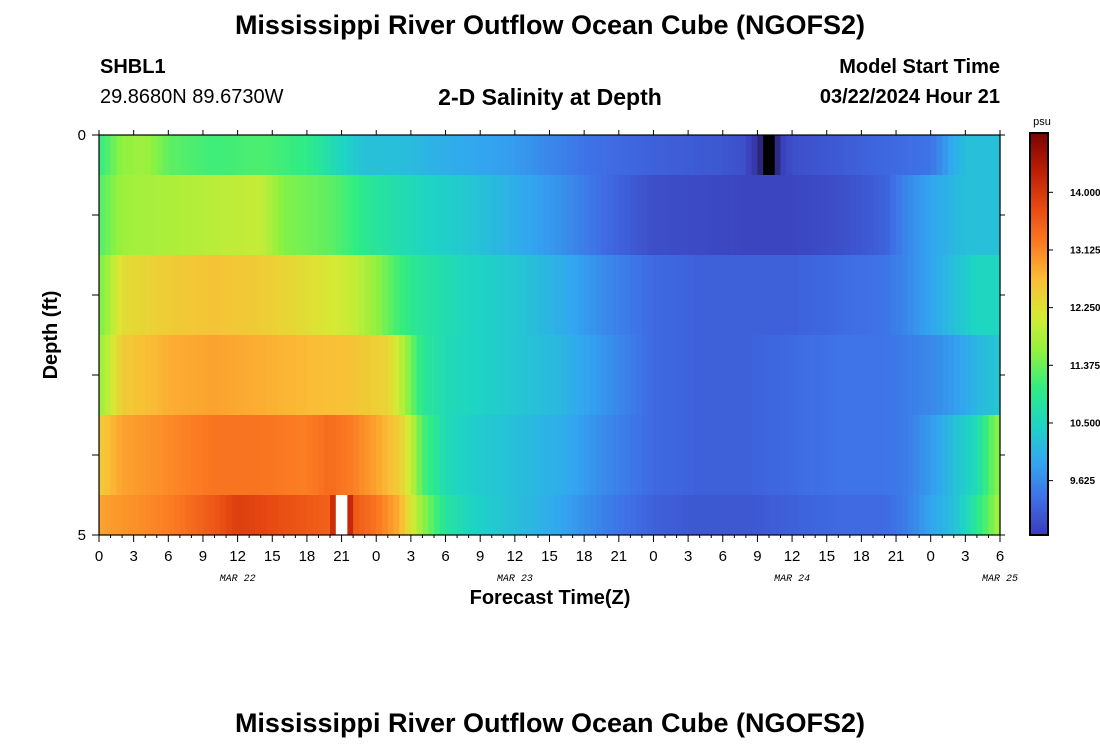 This screenshot has height=750, width=1100. What do you see at coordinates (133, 556) in the screenshot?
I see `x-tick-label: 3` at bounding box center [133, 556].